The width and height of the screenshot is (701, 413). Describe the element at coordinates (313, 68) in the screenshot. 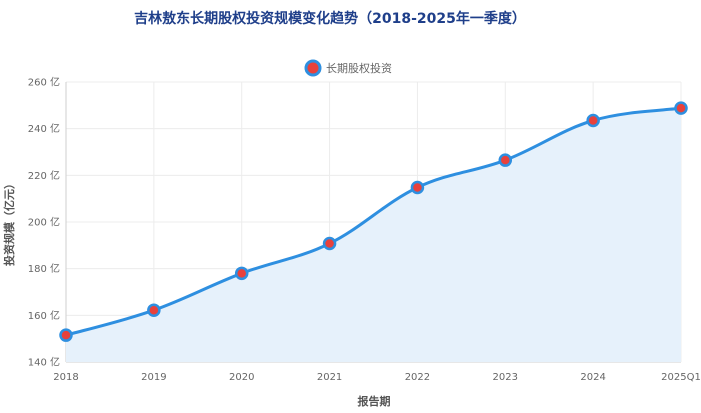

I see `legend-marker` at that location.